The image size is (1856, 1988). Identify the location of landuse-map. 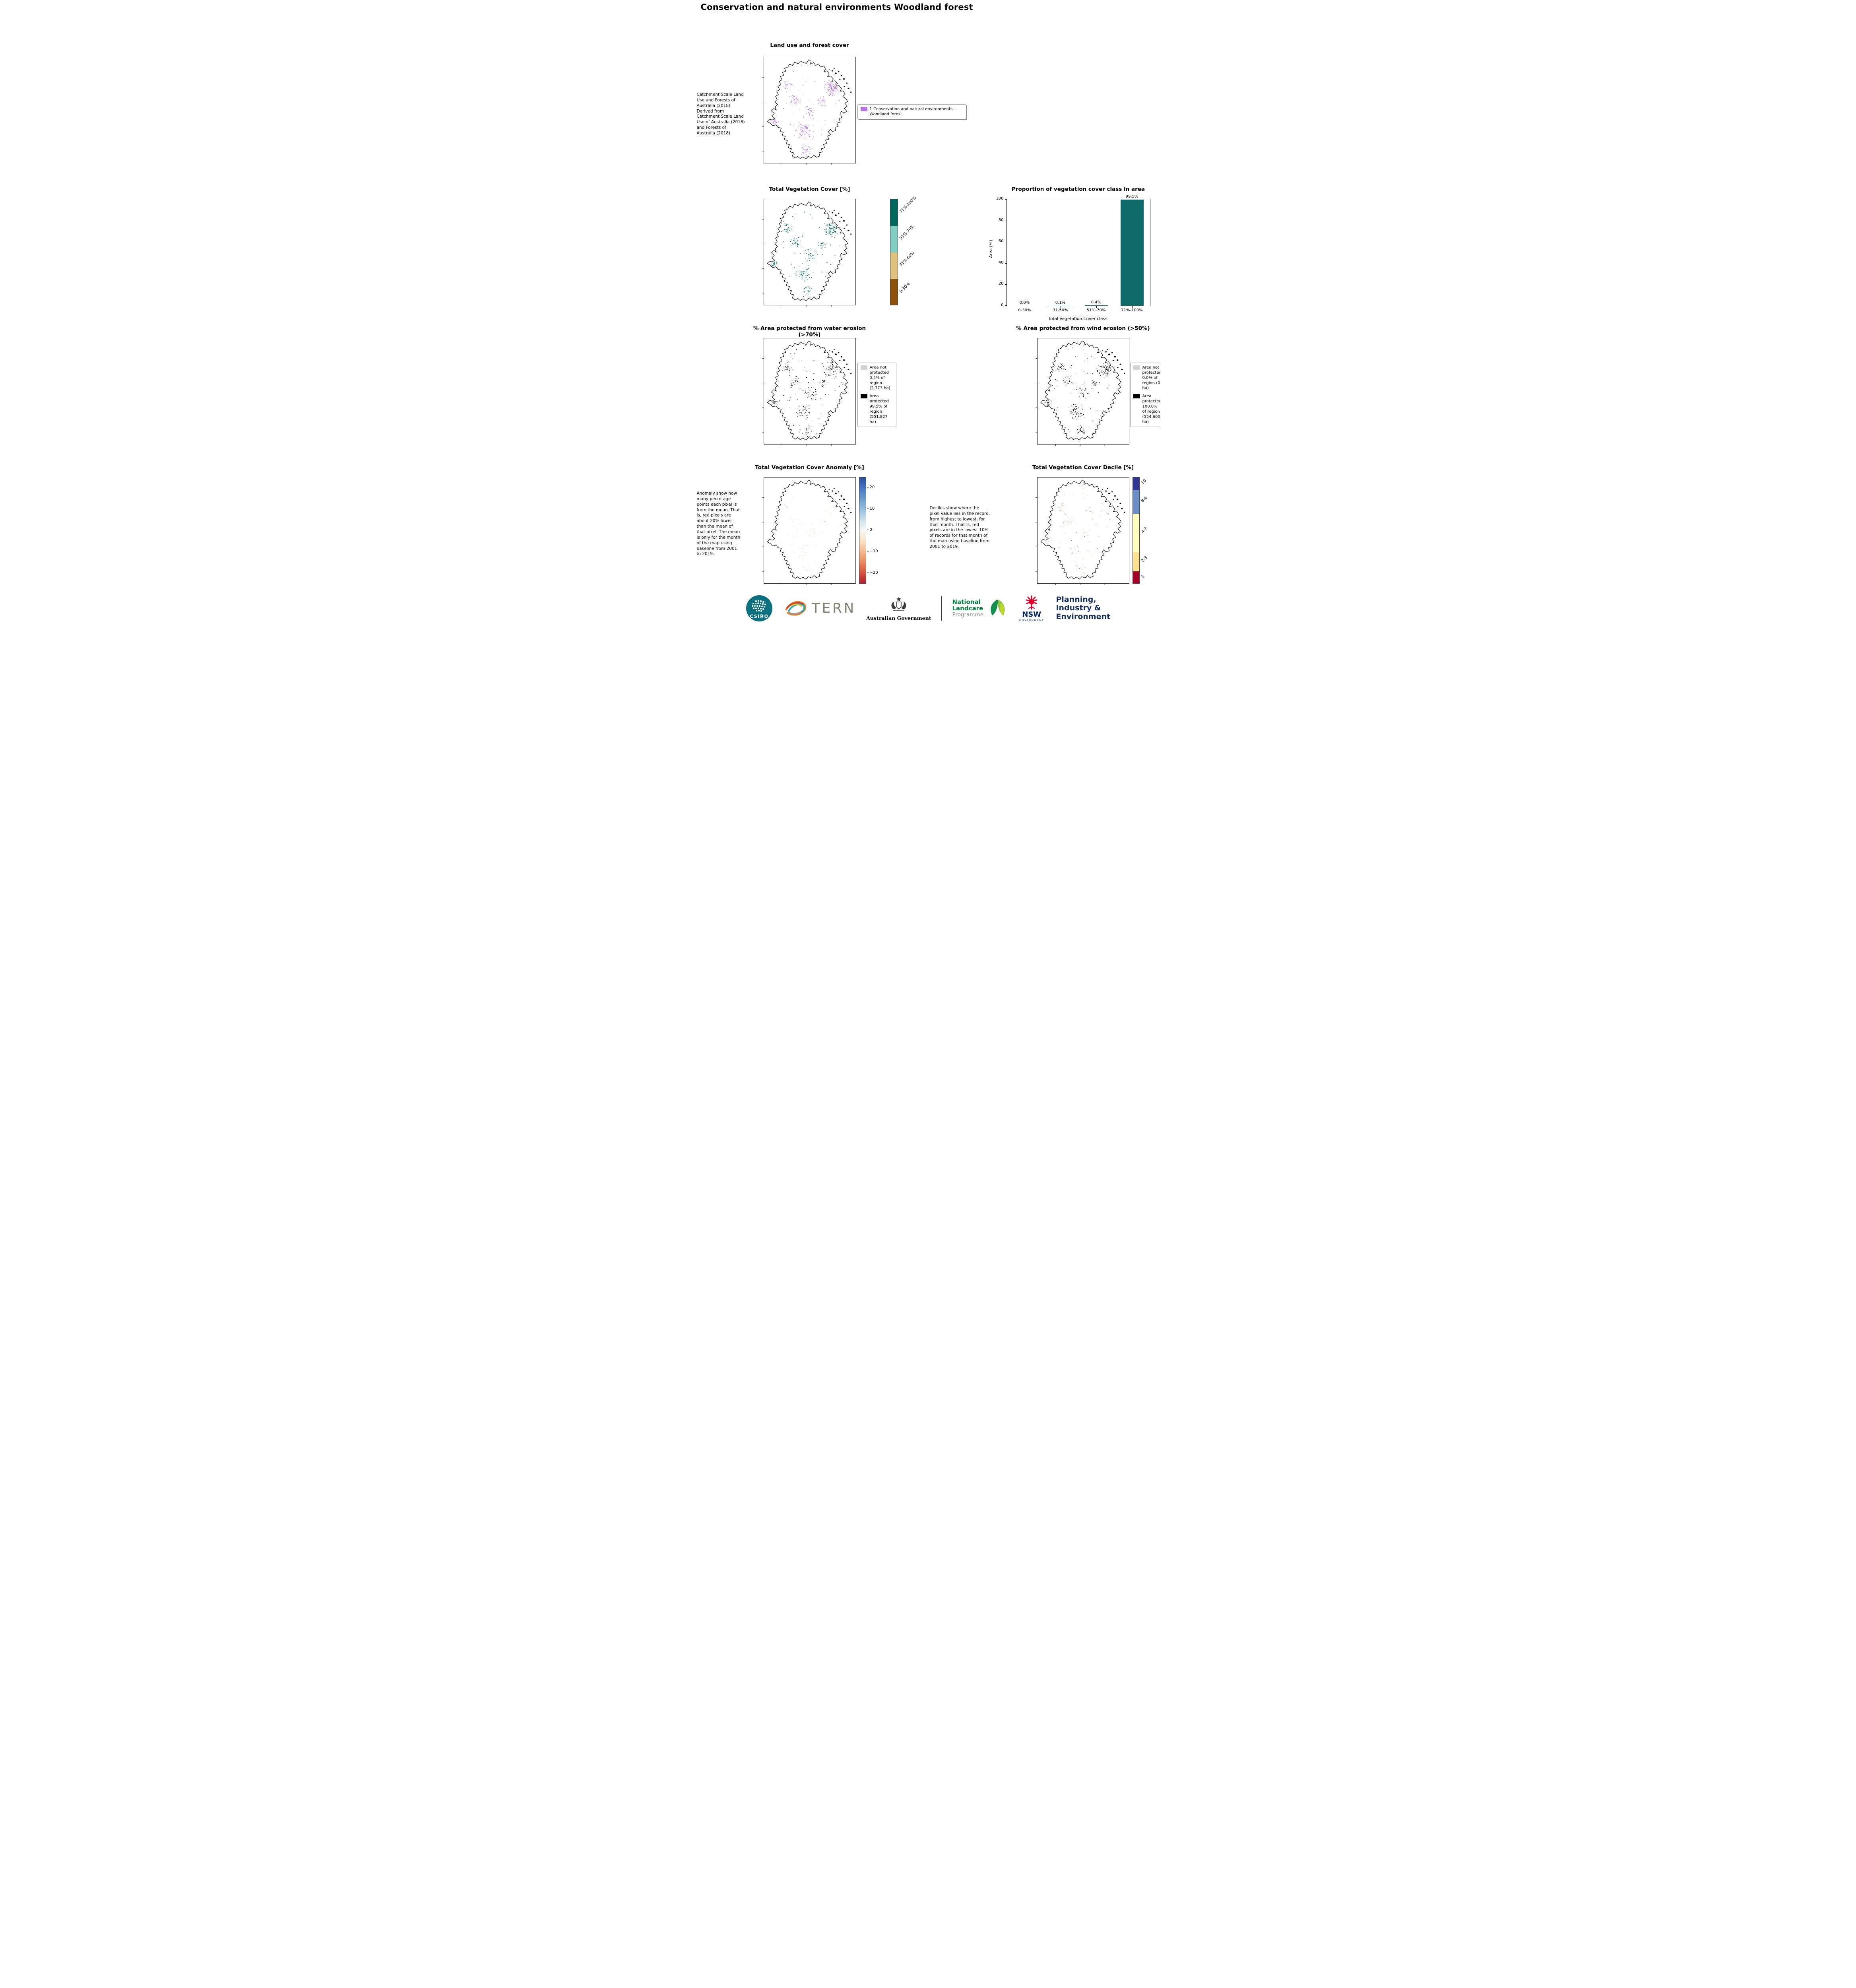
(809, 111).